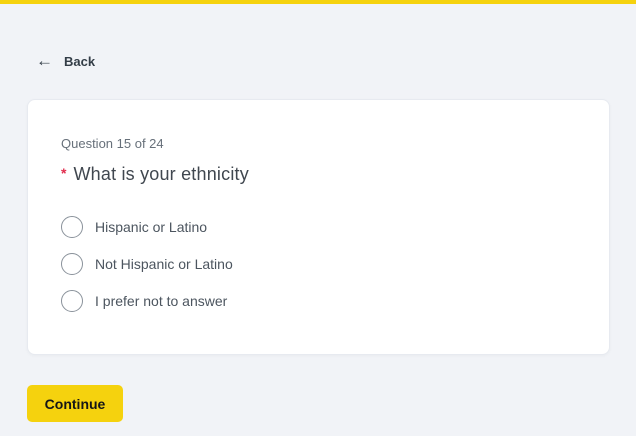 This screenshot has height=436, width=636. What do you see at coordinates (80, 61) in the screenshot?
I see `back-label: Back` at bounding box center [80, 61].